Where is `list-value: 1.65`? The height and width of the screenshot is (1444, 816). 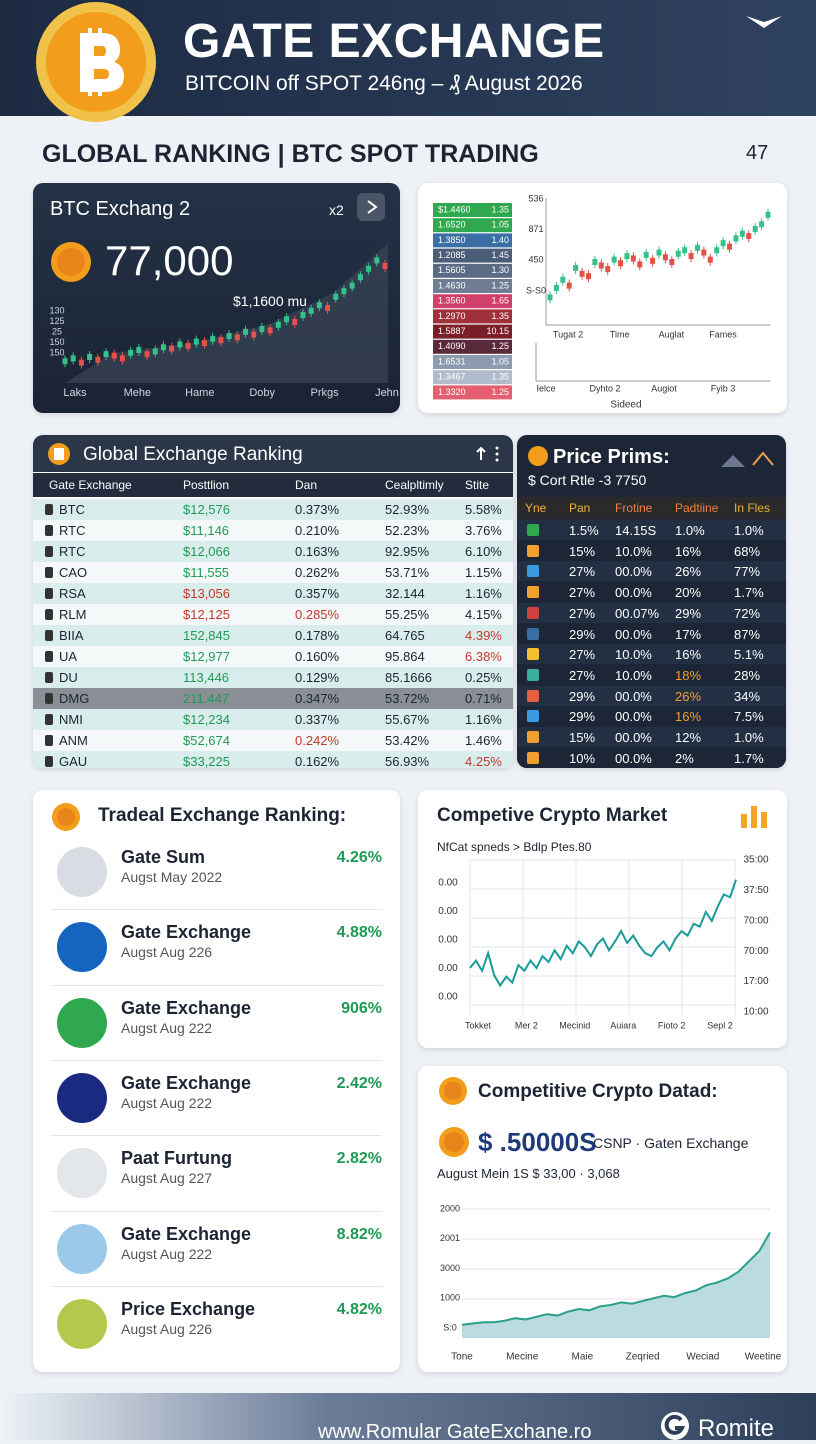 list-value: 1.65 is located at coordinates (500, 301).